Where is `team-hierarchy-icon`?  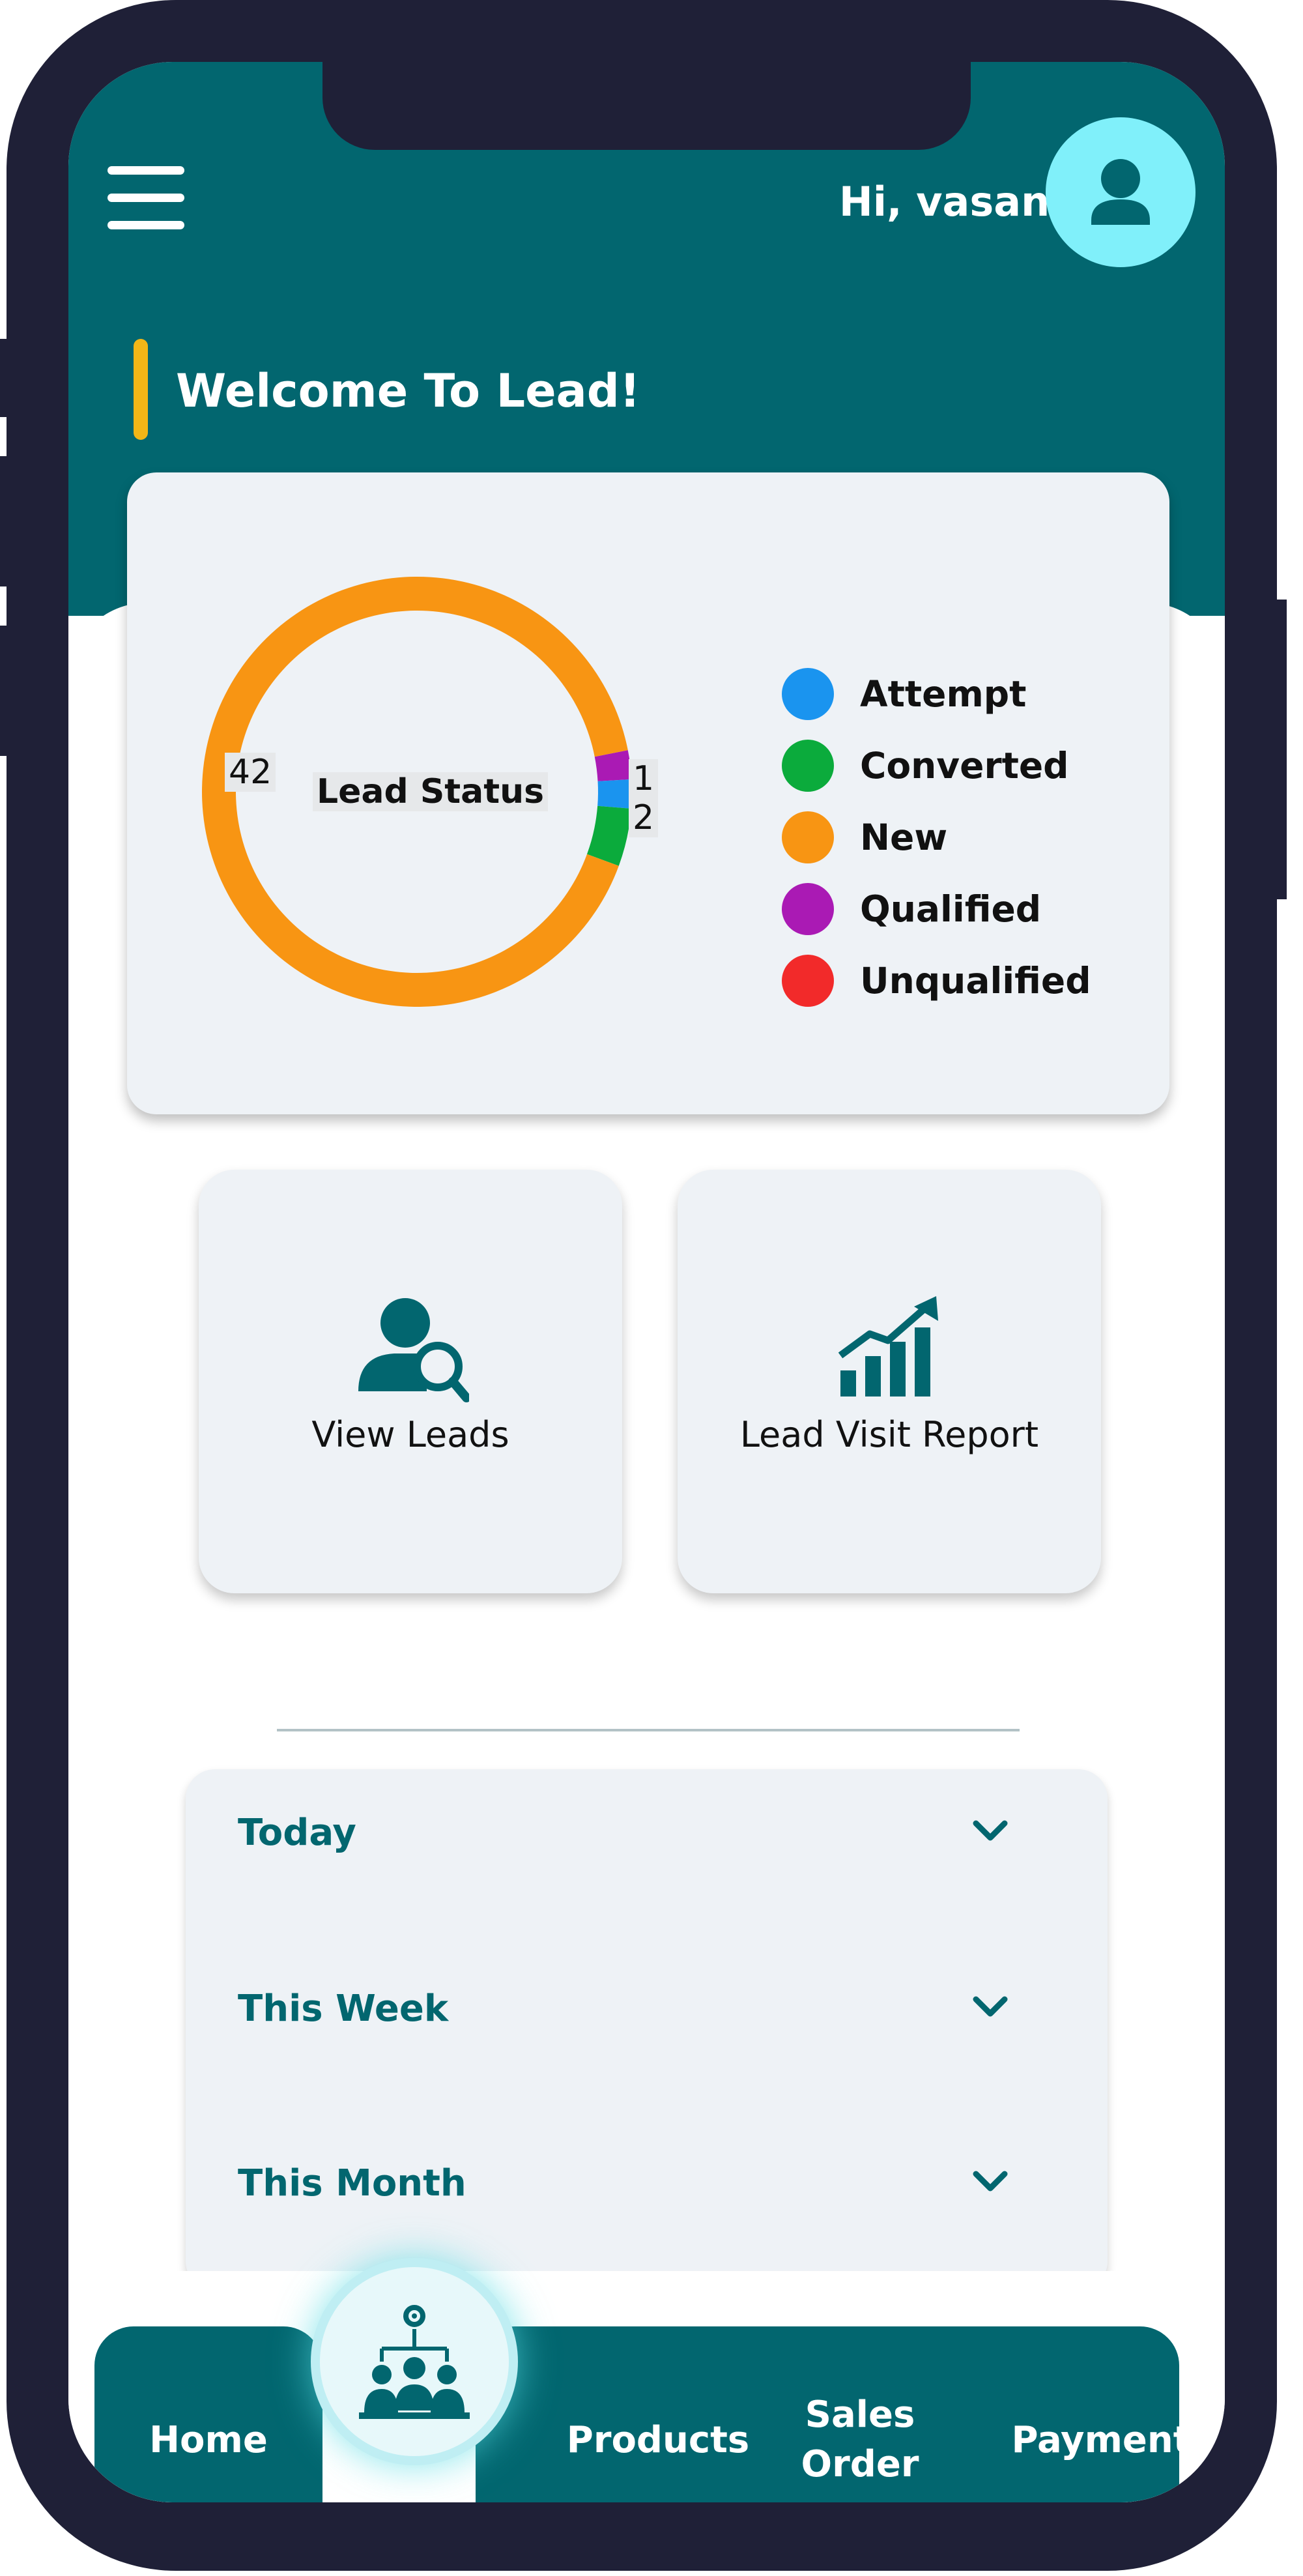 team-hierarchy-icon is located at coordinates (414, 2362).